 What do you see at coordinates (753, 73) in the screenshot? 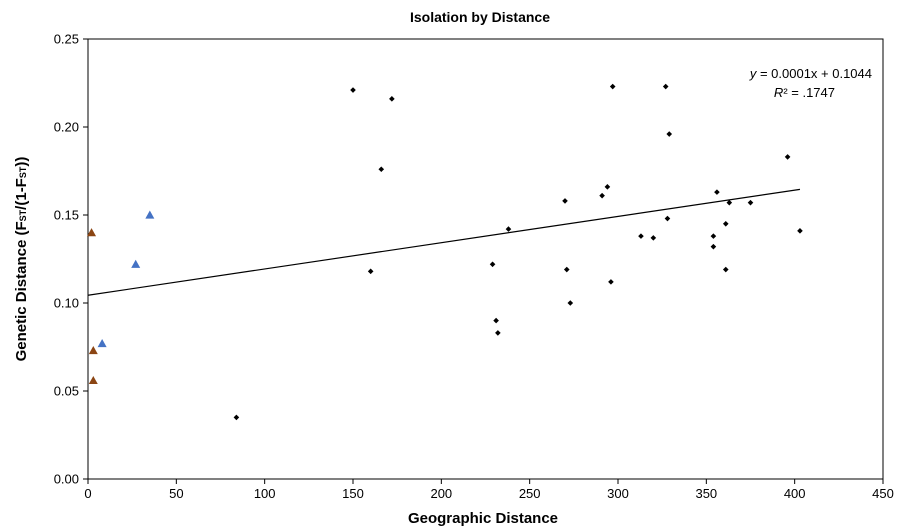
I see `equation-y: y` at bounding box center [753, 73].